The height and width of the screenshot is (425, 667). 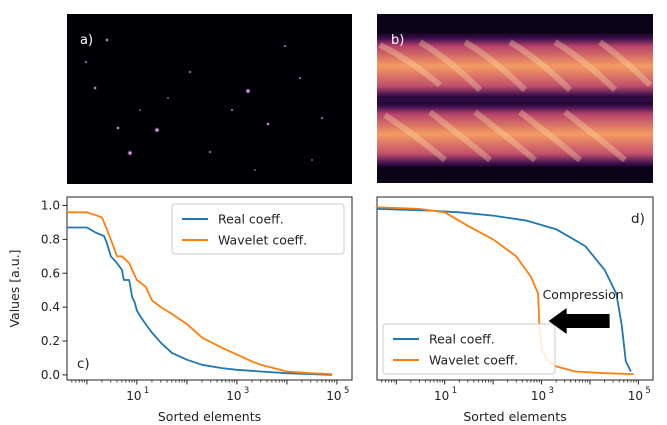 I want to click on y-axis-label-c: Values [a.u.], so click(x=14, y=288).